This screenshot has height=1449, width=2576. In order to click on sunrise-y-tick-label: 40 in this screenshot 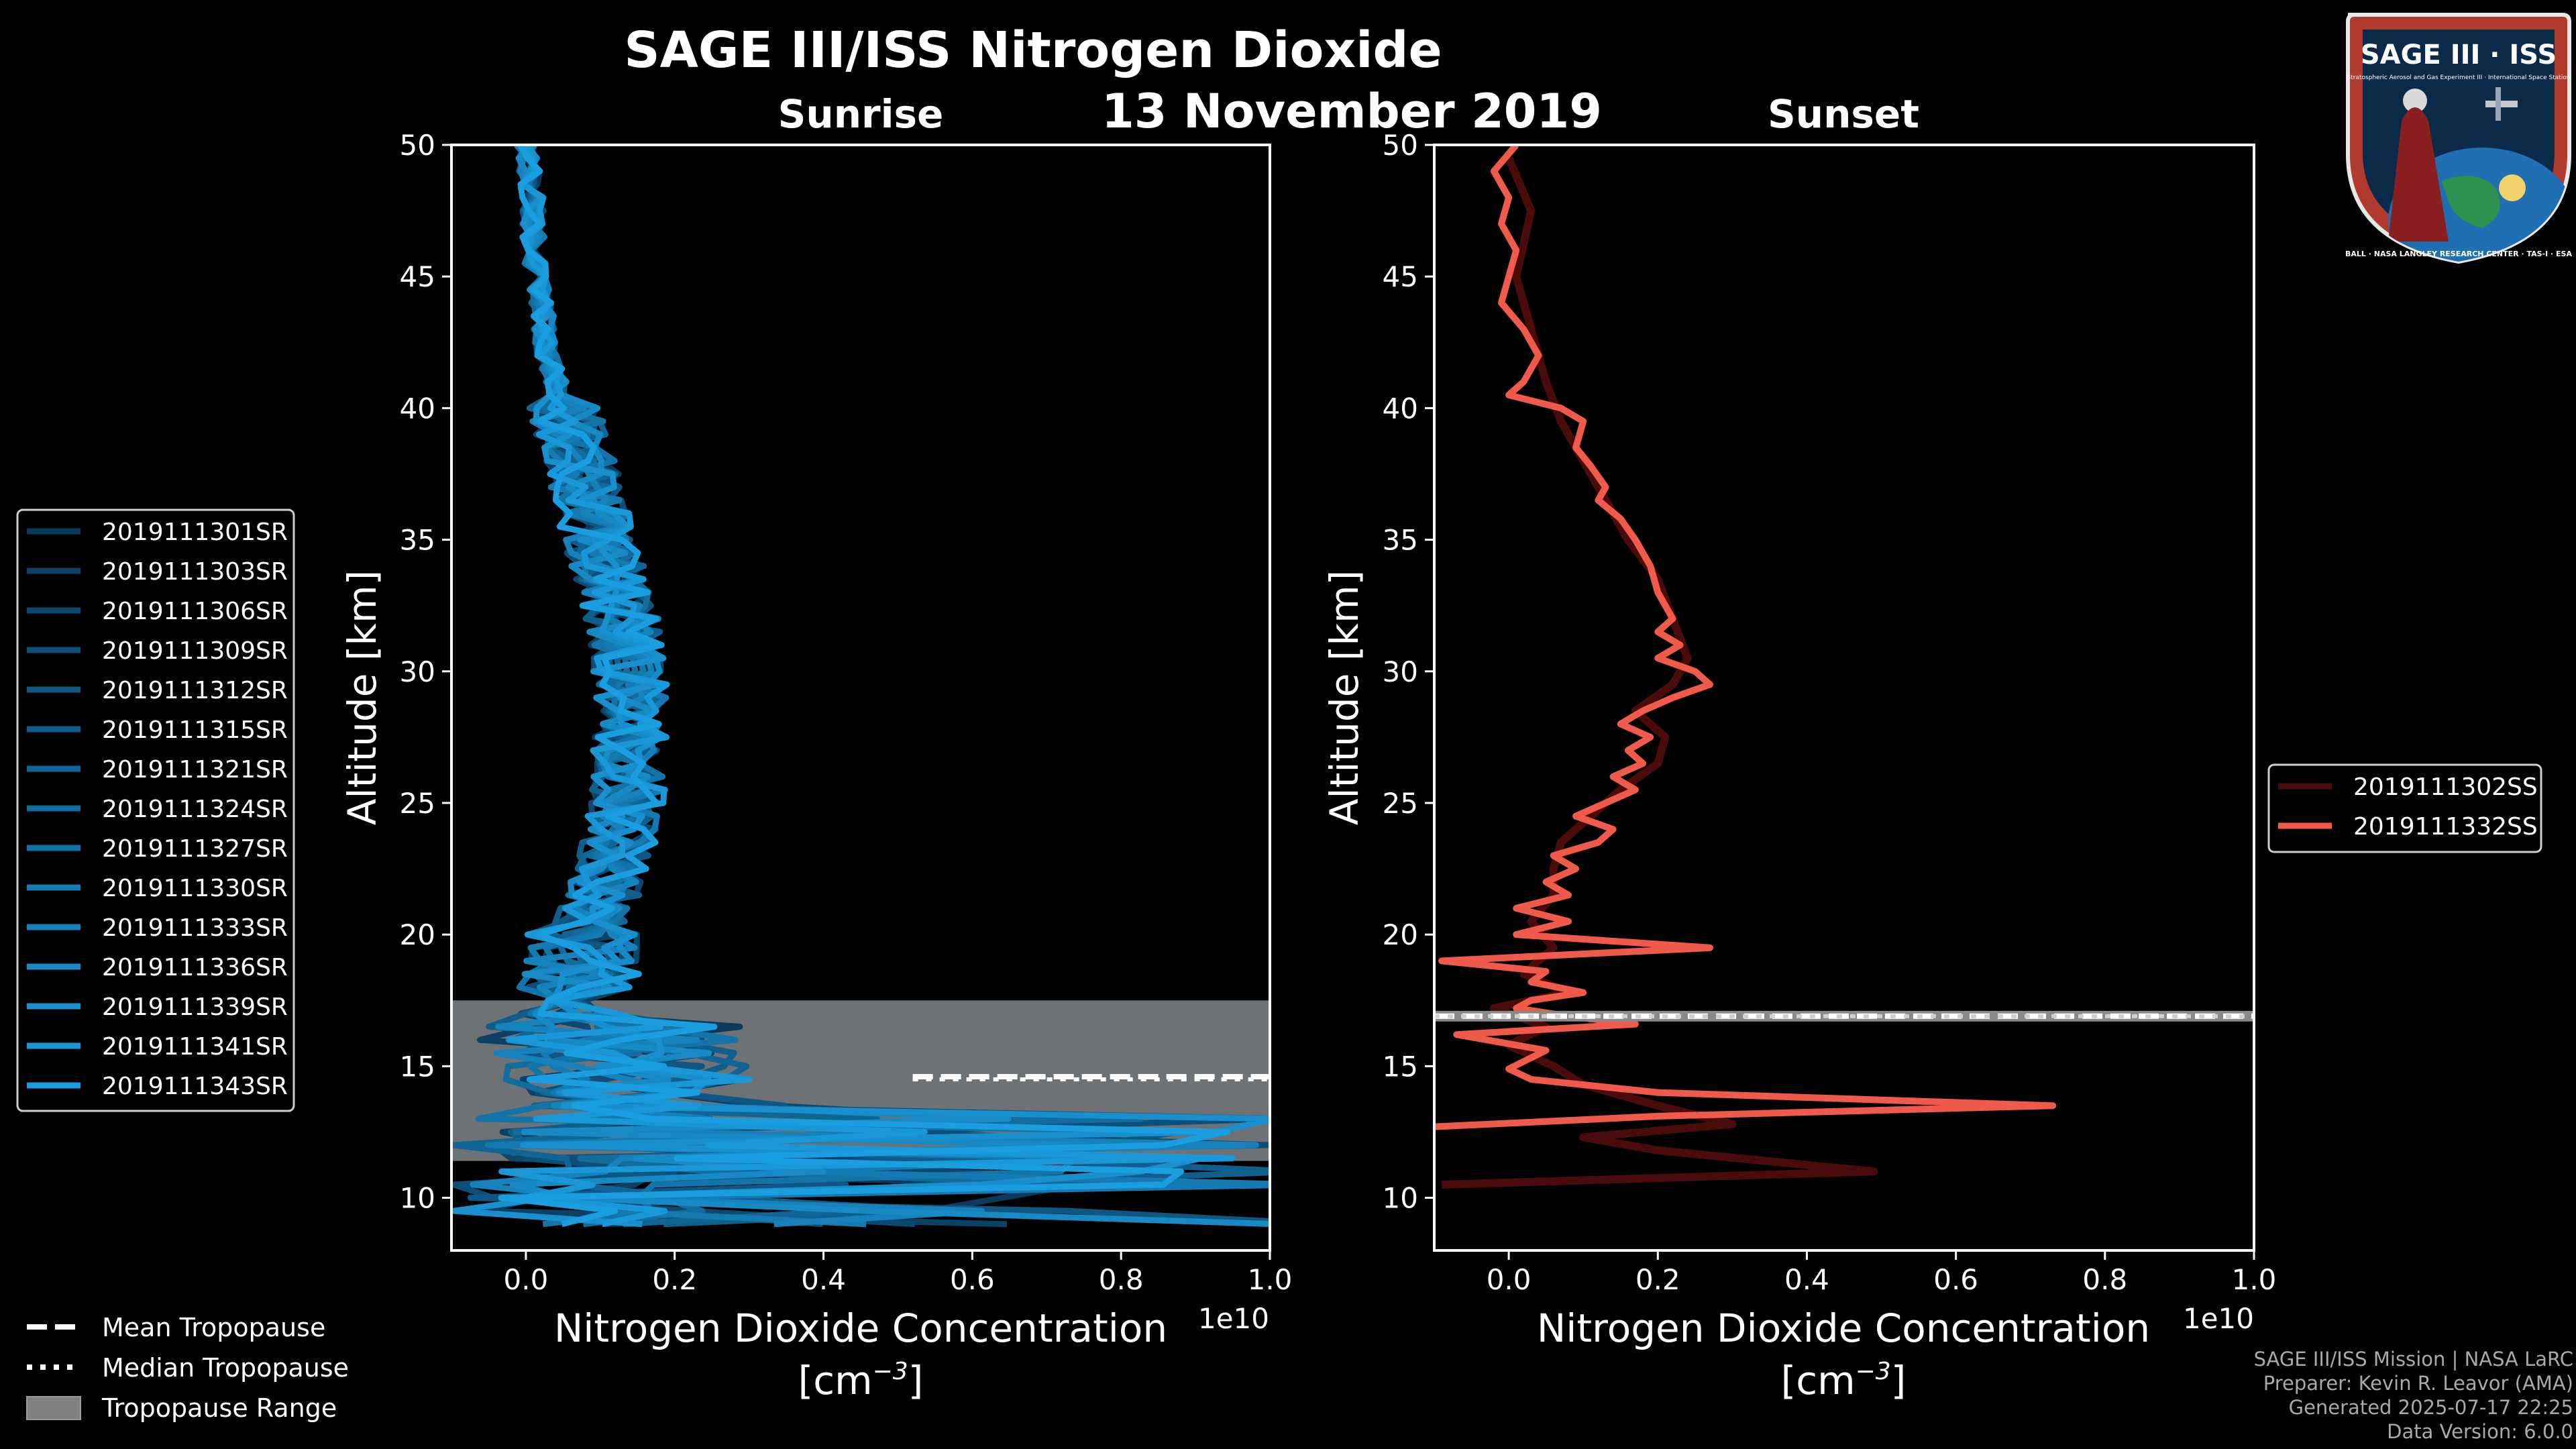, I will do `click(417, 408)`.